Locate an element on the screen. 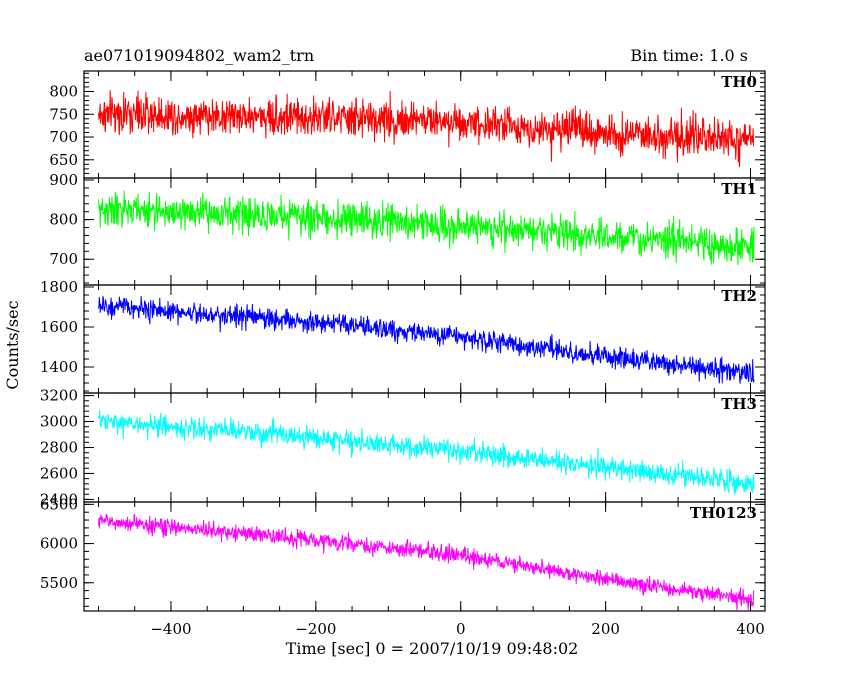 Image resolution: width=850 pixels, height=680 pixels. series-line-th0 is located at coordinates (426, 129).